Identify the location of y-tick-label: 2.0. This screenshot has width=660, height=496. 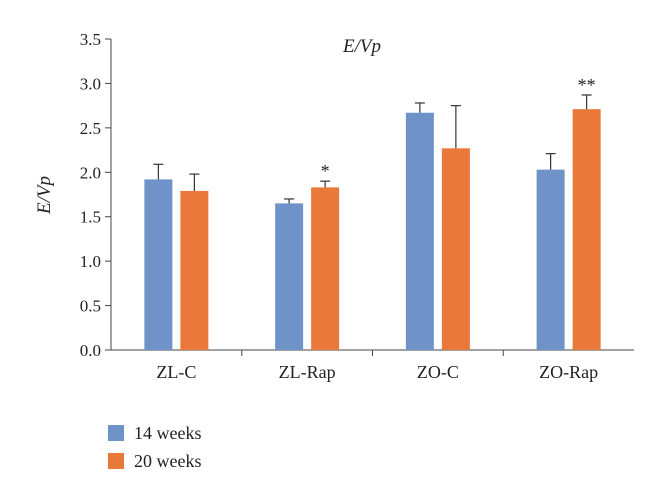
(90, 172).